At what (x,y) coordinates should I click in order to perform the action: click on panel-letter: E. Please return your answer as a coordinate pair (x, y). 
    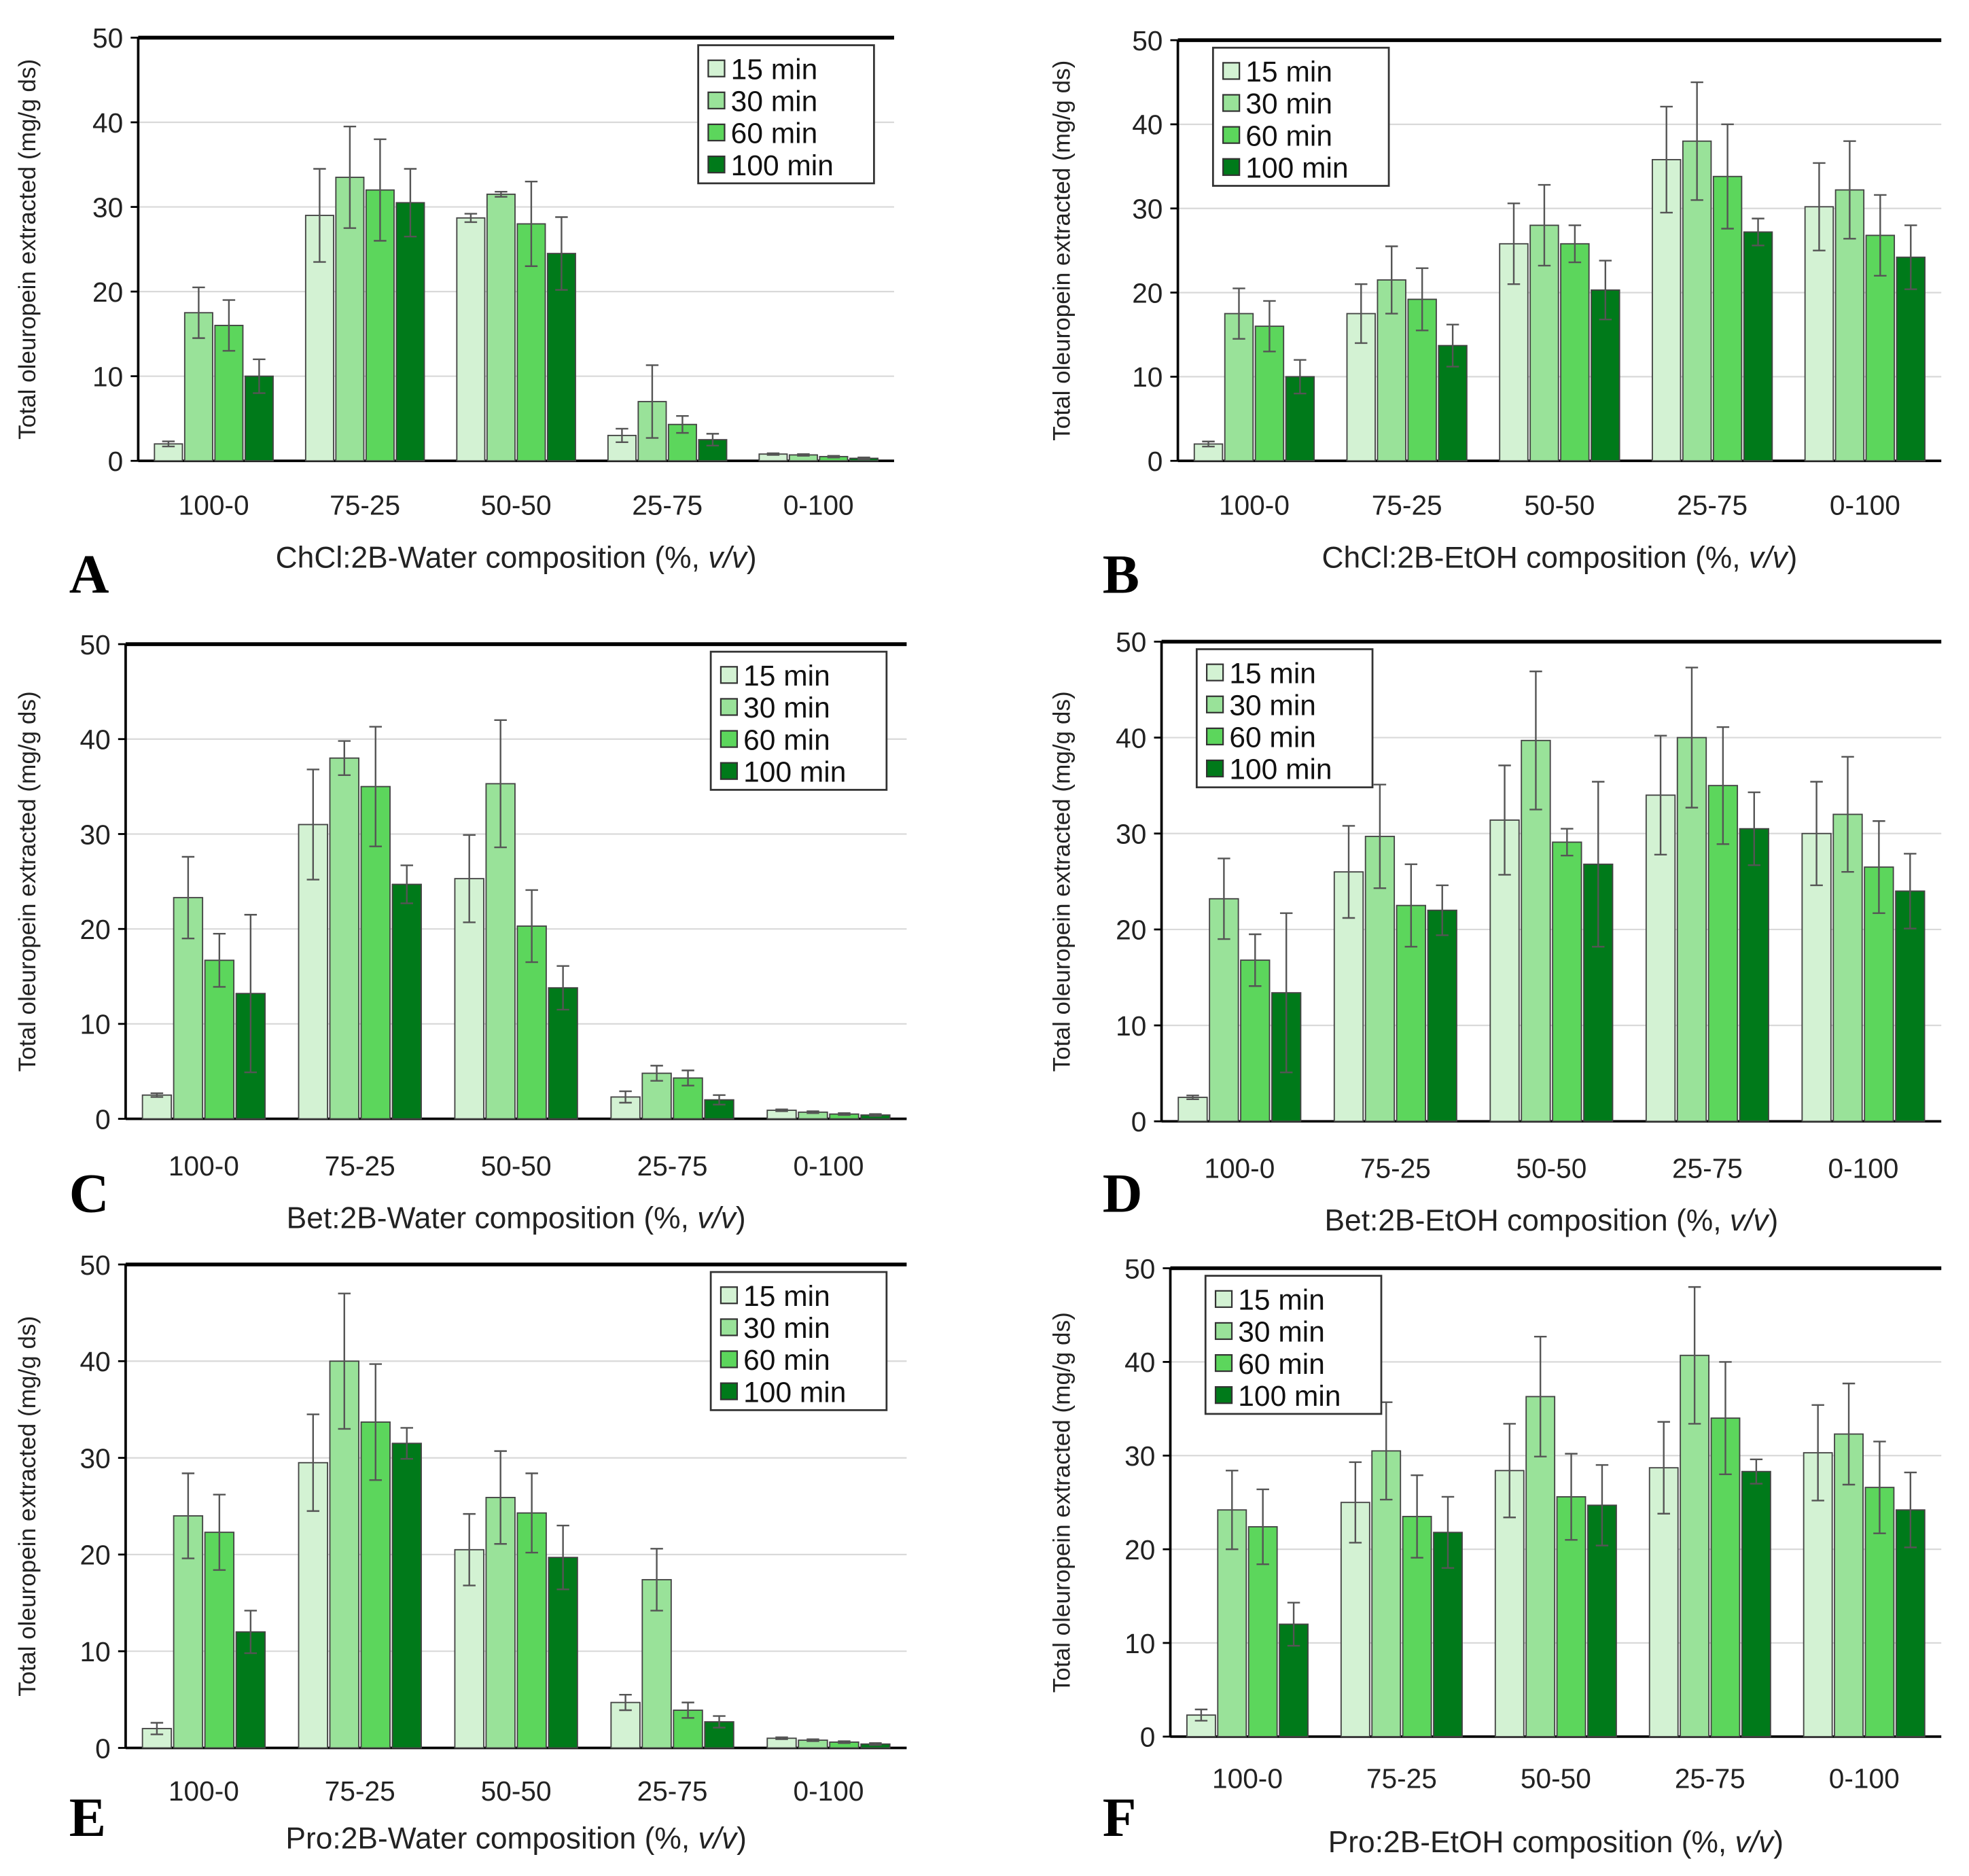
    Looking at the image, I should click on (87, 1817).